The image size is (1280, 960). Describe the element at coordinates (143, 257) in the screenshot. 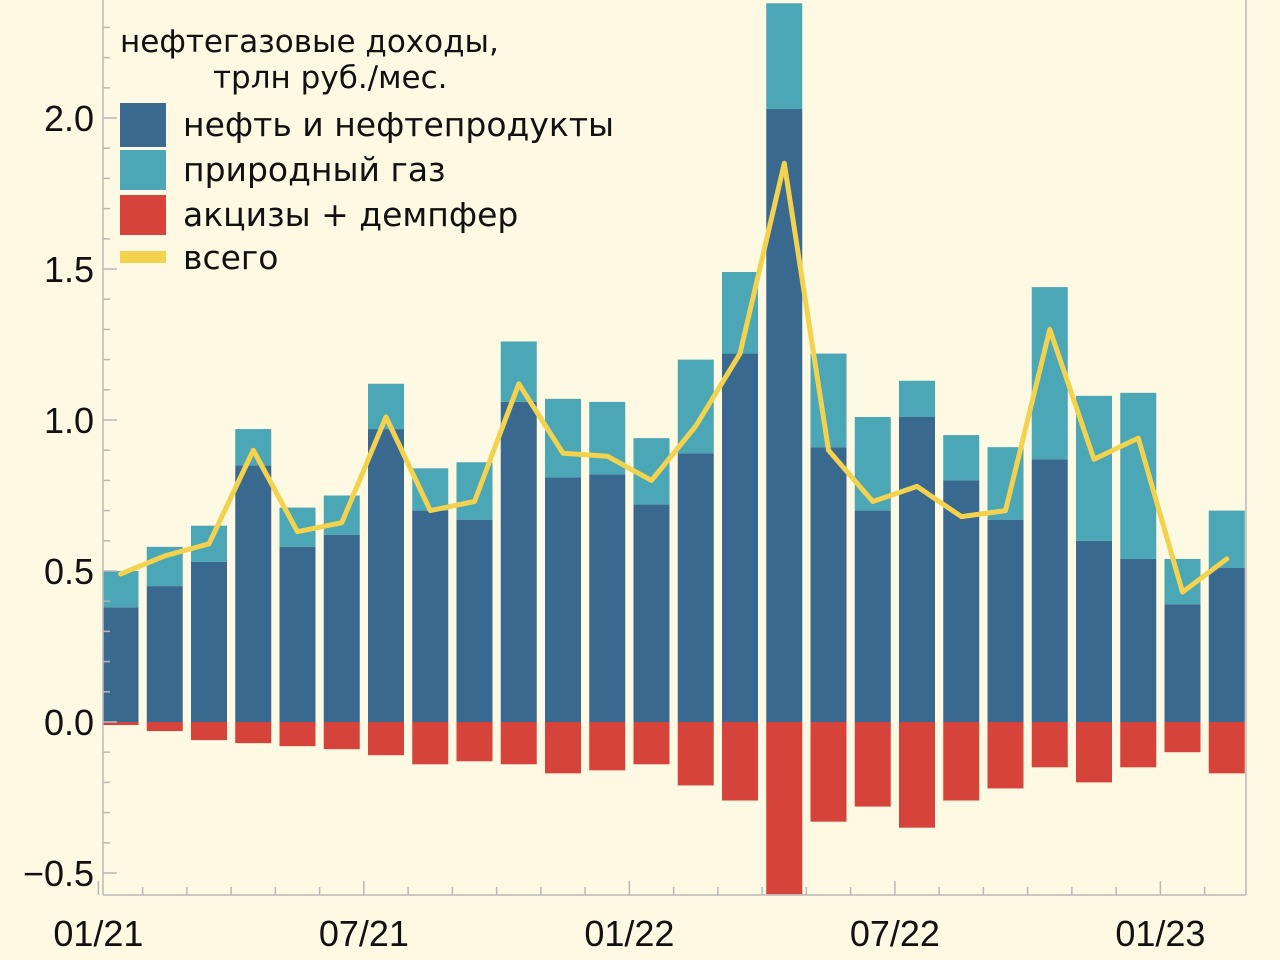

I see `legend-swatch-total` at that location.